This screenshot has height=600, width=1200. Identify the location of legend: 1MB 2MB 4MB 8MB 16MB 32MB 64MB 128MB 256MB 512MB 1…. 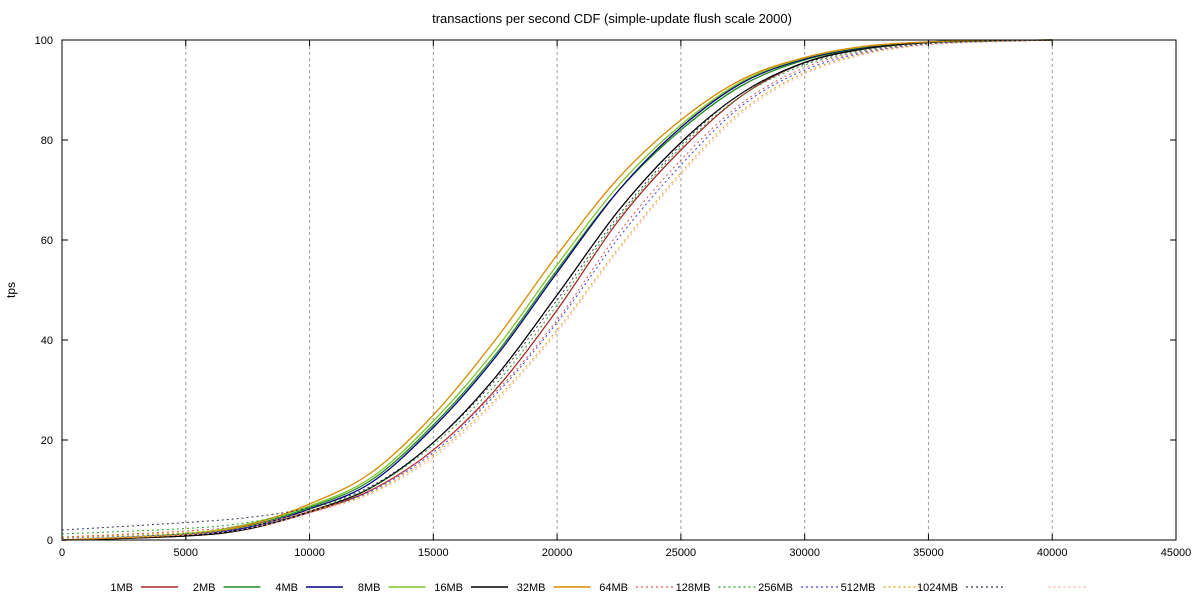
(598, 588).